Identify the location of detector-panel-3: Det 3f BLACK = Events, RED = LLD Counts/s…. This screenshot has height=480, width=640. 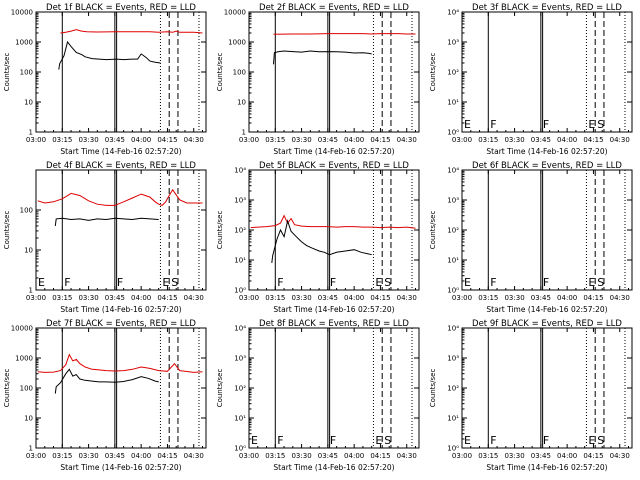
(531, 79).